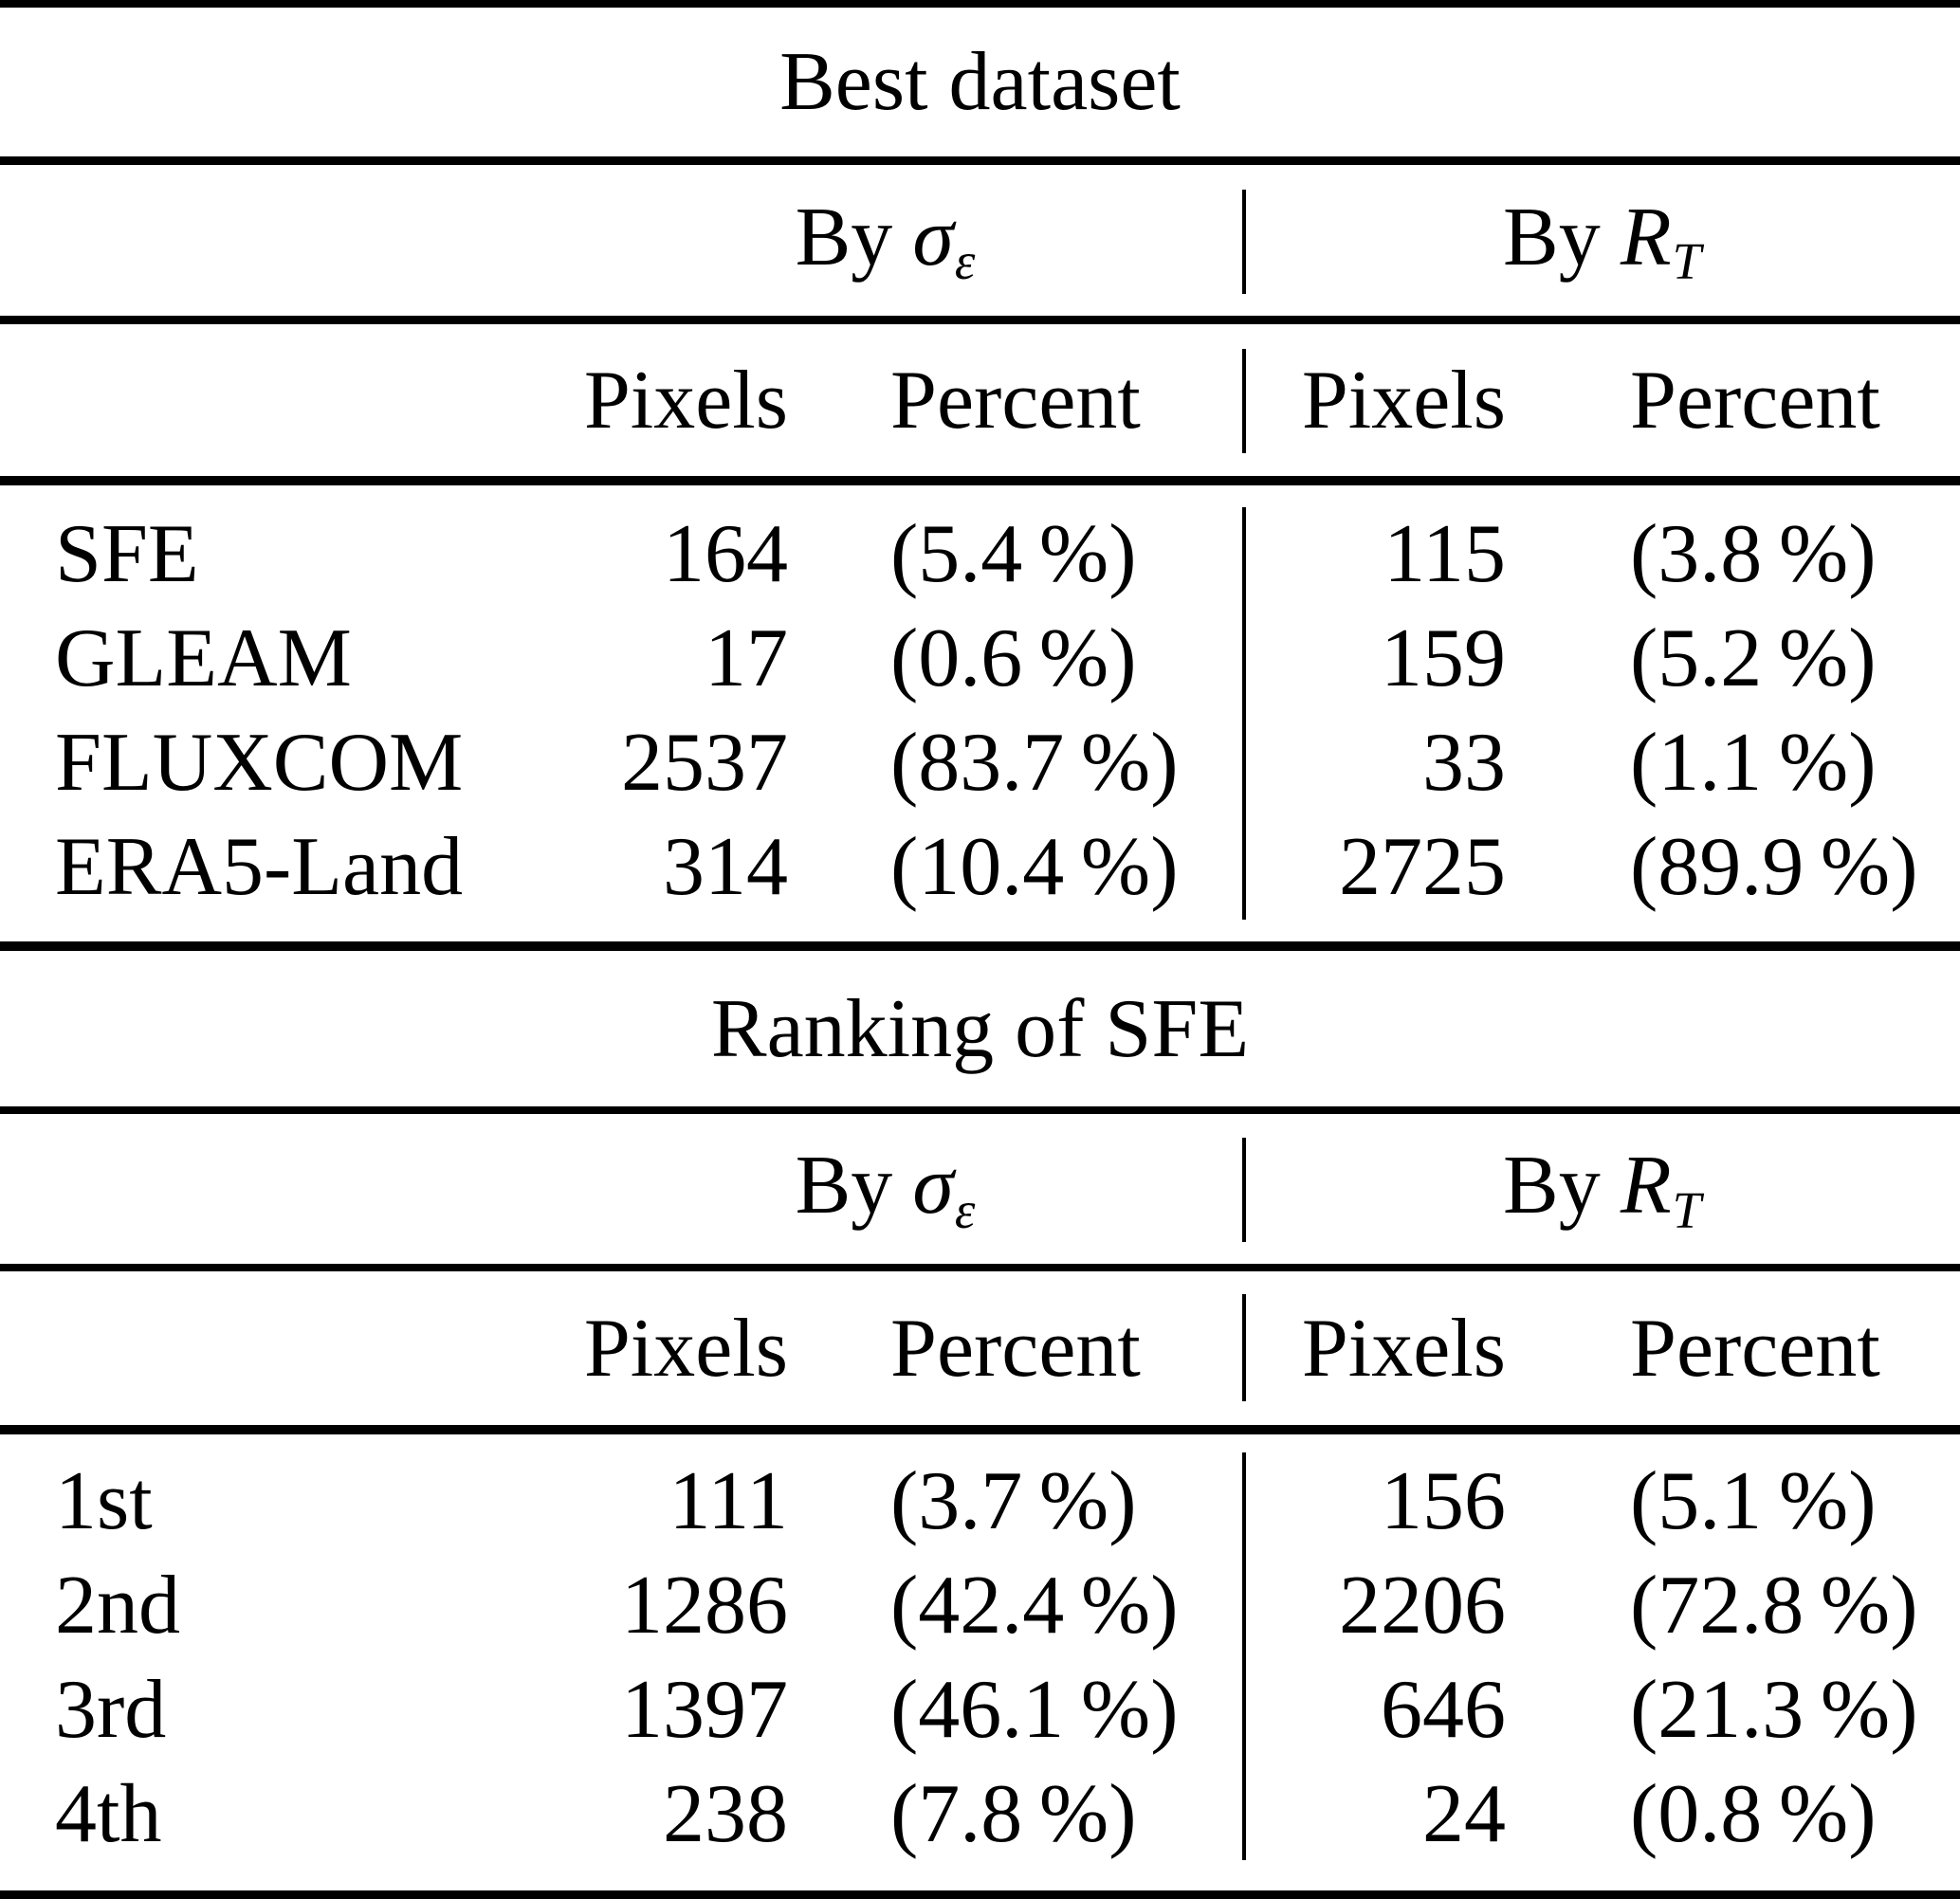  I want to click on table-row: GLEAM 17 (0.6 %) 159 (5.2 %), so click(980, 658).